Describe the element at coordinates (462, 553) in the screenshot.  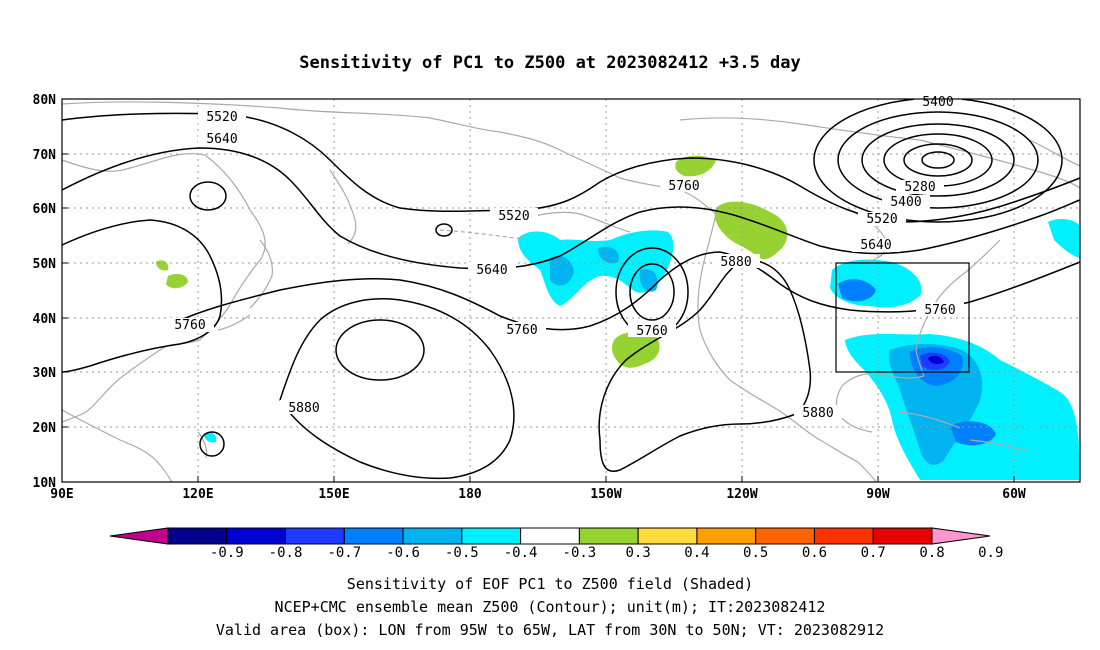
I see `colorbar-label: -0.5` at that location.